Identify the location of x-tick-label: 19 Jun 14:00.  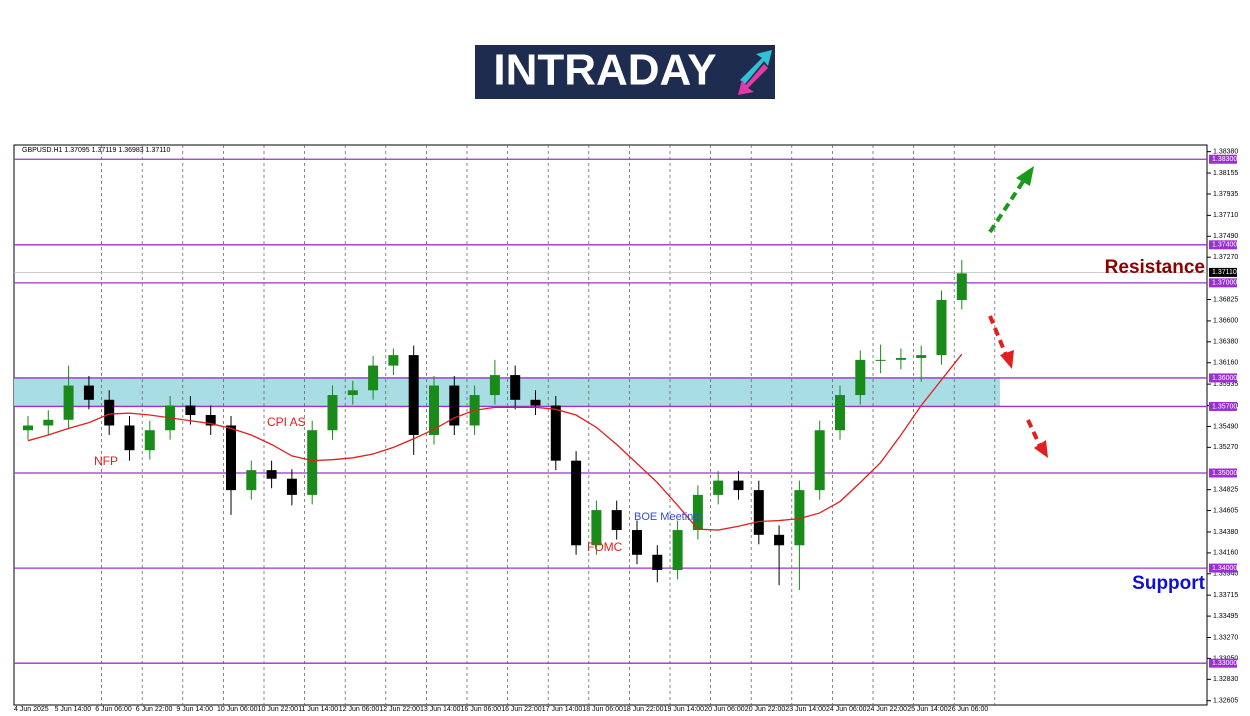
(684, 709).